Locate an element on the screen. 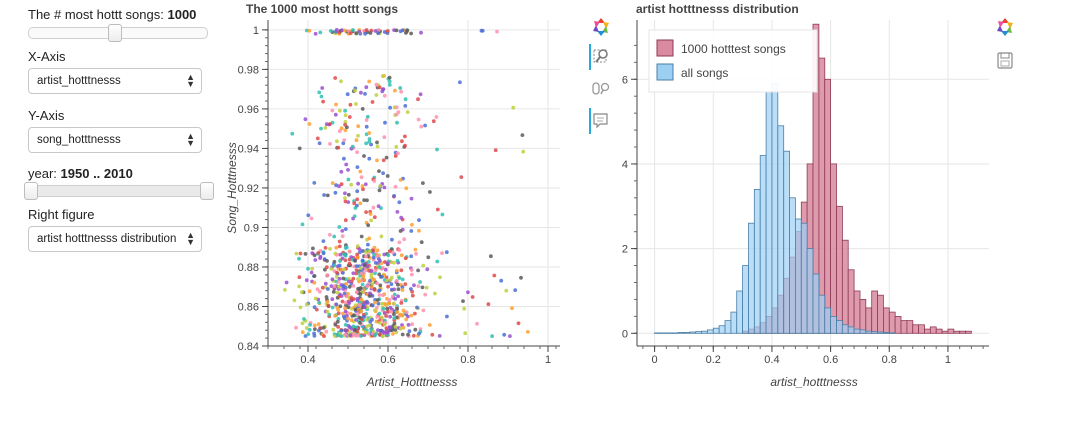 The image size is (1086, 430). hover-tooltip-icon is located at coordinates (601, 121).